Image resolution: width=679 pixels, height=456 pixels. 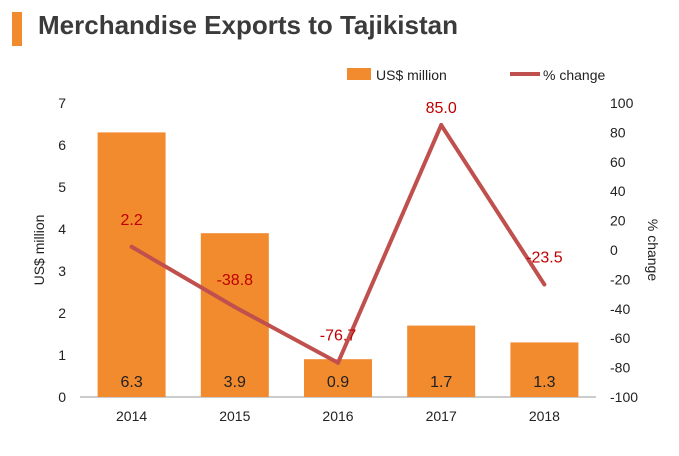 What do you see at coordinates (131, 416) in the screenshot?
I see `x-tick-label: 2014` at bounding box center [131, 416].